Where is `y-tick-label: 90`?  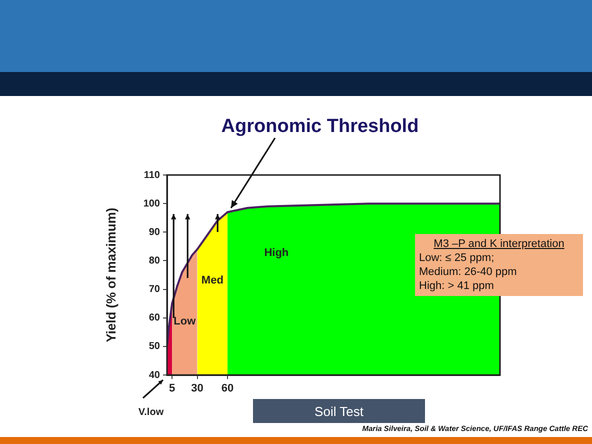 y-tick-label: 90 is located at coordinates (154, 232).